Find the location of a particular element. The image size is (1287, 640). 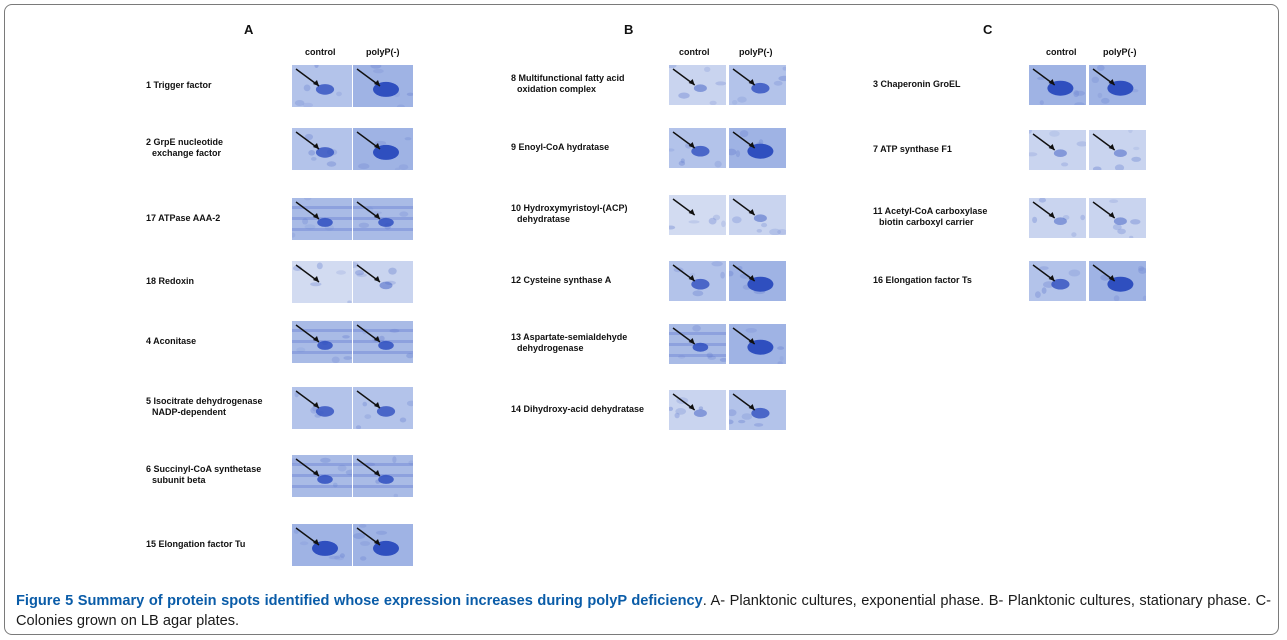

protein-label: 15 Elongation factor Tu is located at coordinates (195, 544).